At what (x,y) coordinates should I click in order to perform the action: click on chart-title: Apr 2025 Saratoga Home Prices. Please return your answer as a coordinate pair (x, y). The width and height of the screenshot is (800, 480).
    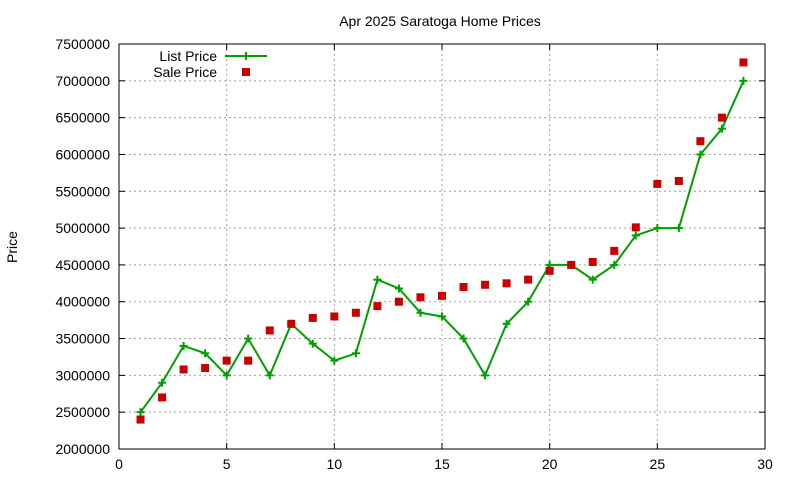
    Looking at the image, I should click on (440, 21).